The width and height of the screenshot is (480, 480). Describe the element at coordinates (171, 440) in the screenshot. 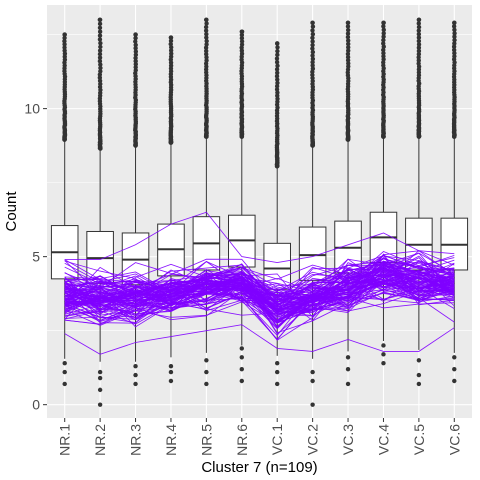

I see `x-tick-label: NR.4` at that location.